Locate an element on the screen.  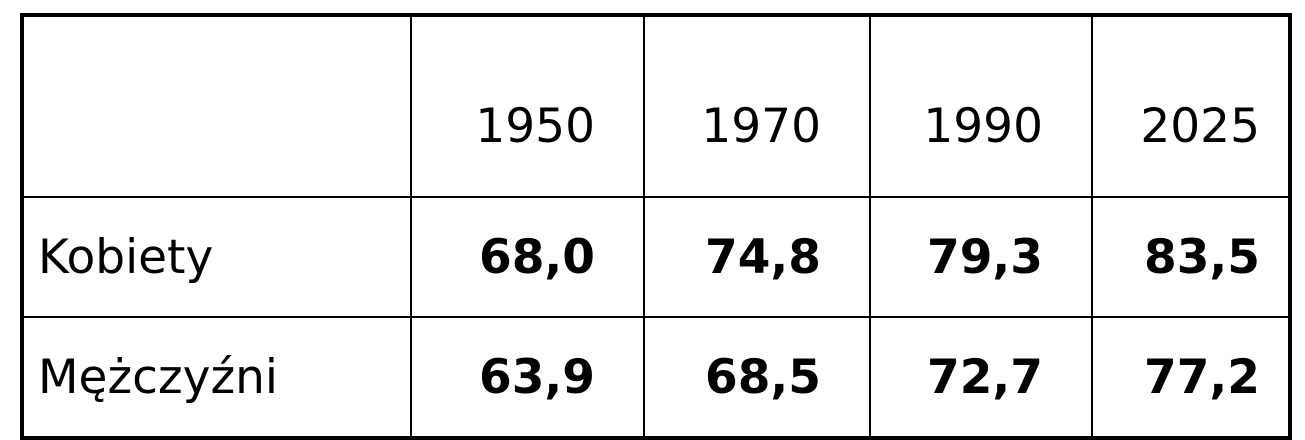
table-cell: 72,7 is located at coordinates (981, 377).